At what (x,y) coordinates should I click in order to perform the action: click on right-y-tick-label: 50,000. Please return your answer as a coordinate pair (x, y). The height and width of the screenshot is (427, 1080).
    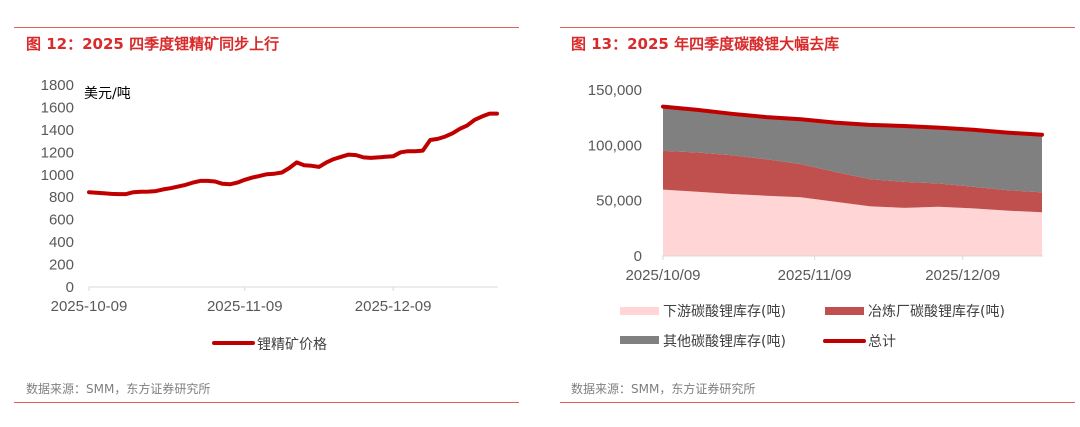
    Looking at the image, I should click on (619, 201).